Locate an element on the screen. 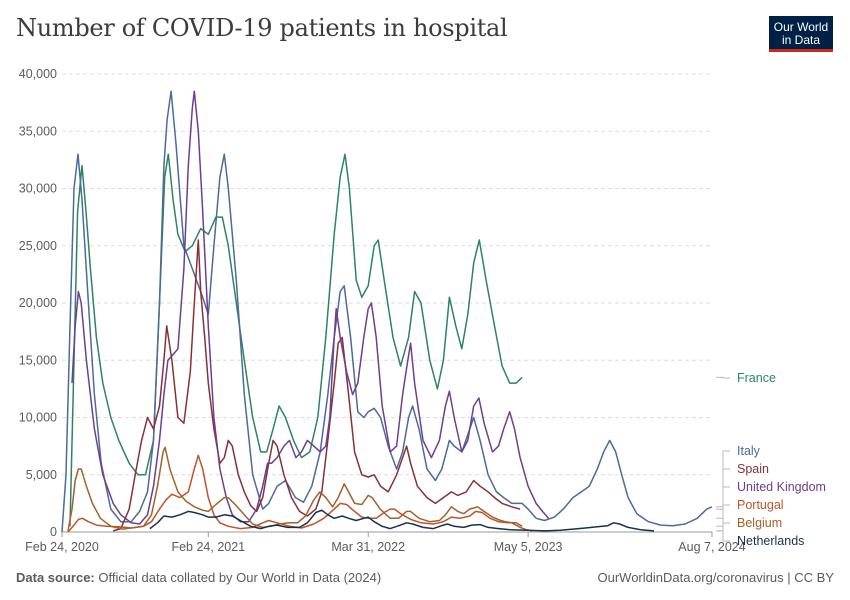 The width and height of the screenshot is (850, 600). legend-label-netherlands: Netherlands is located at coordinates (770, 541).